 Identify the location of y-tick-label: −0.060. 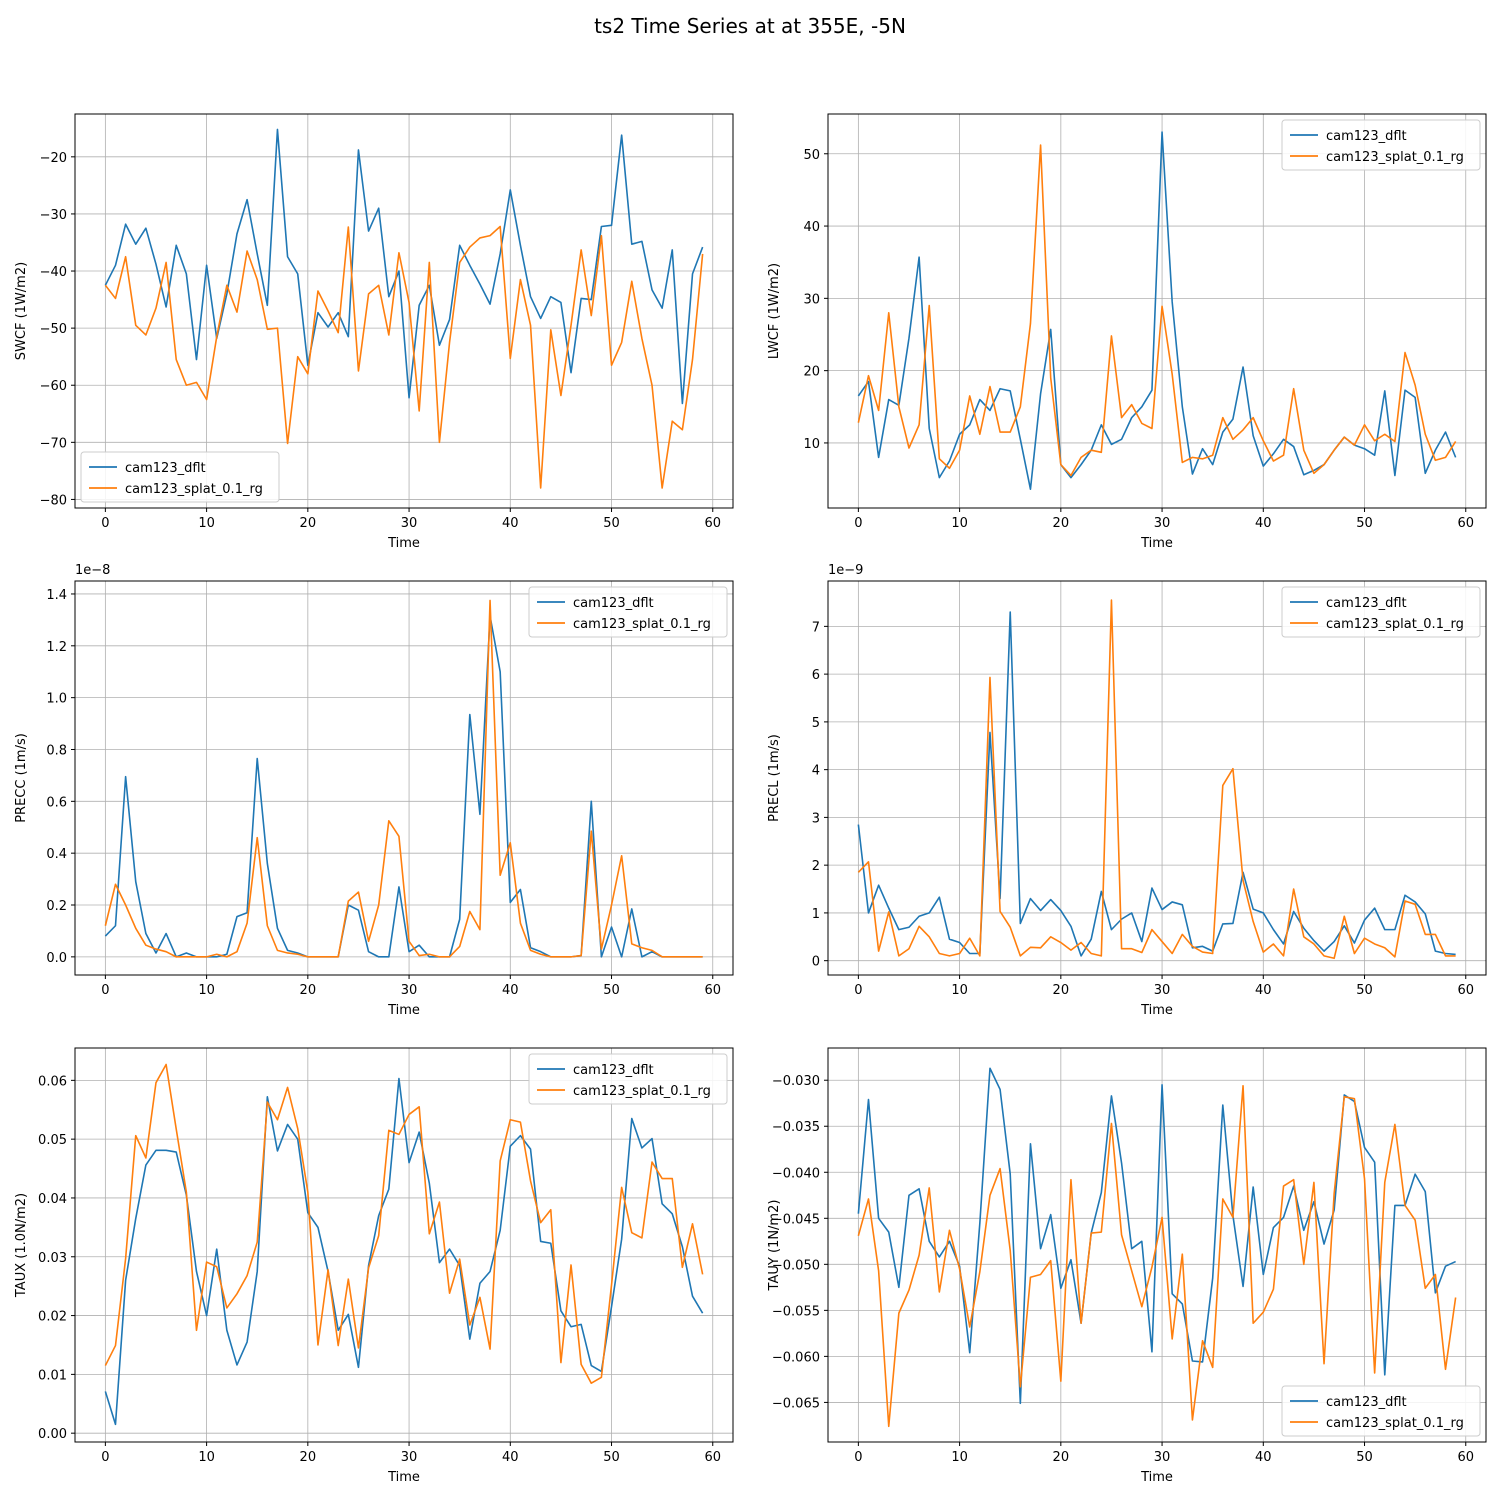
(796, 1357).